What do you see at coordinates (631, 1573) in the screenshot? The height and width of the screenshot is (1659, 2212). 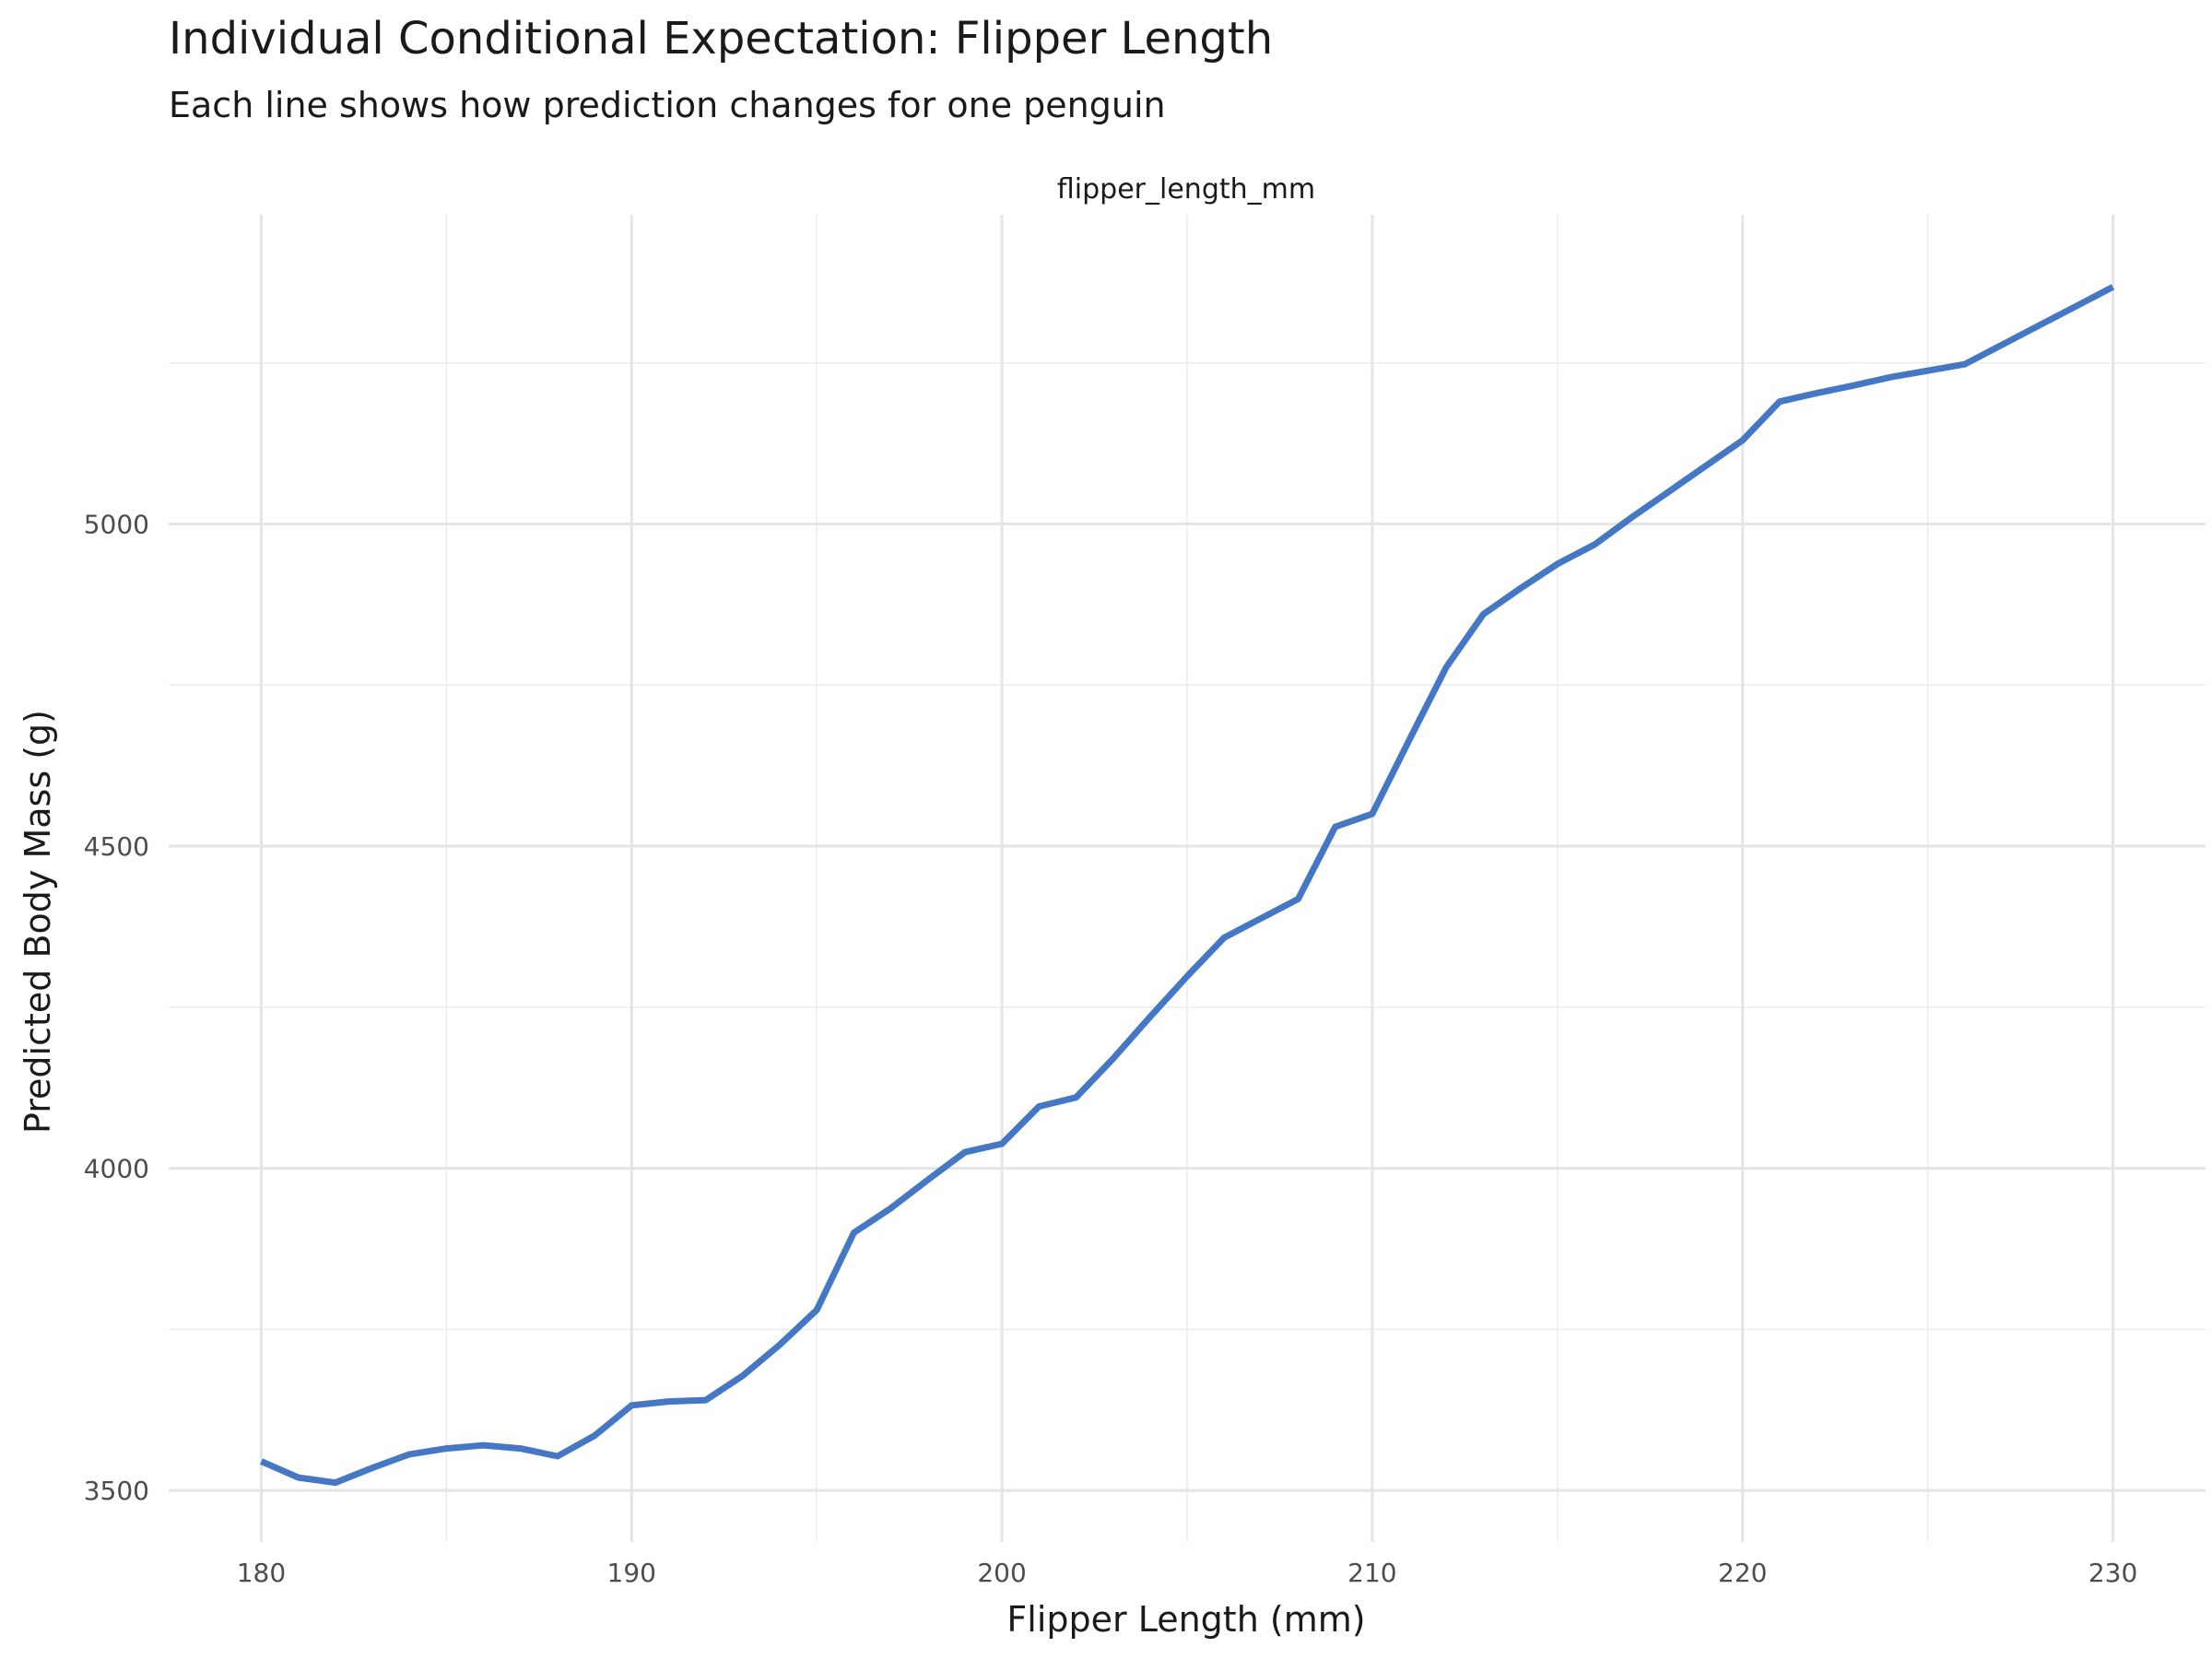 I see `x-tick-label: 190` at bounding box center [631, 1573].